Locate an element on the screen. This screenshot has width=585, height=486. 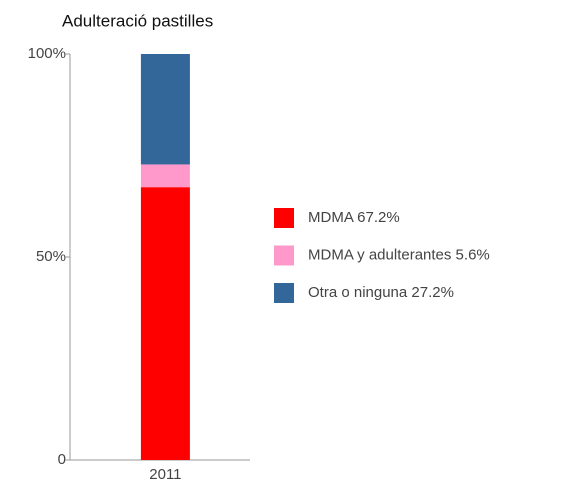
legend-label: MDMA 67.2% is located at coordinates (354, 217).